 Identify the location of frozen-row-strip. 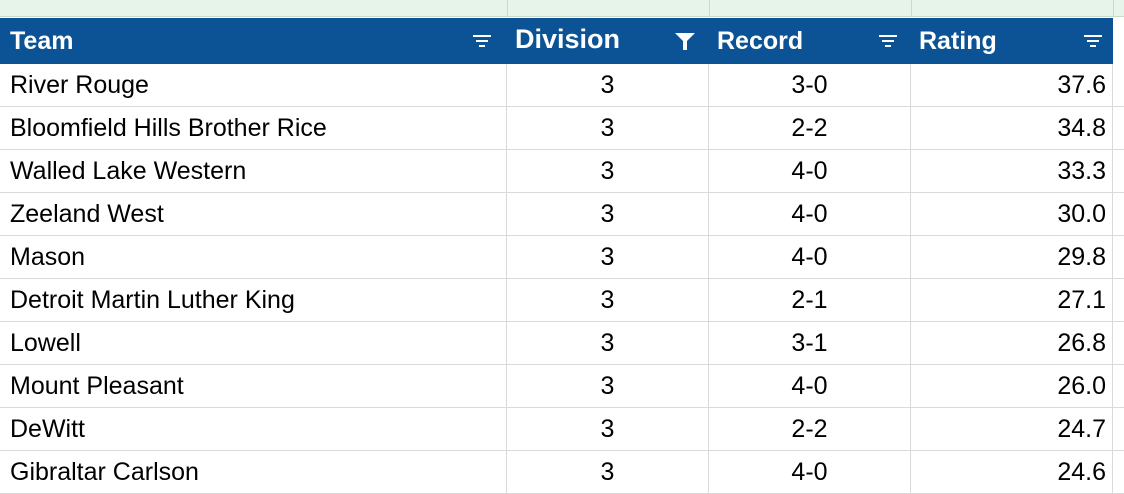
(562, 8).